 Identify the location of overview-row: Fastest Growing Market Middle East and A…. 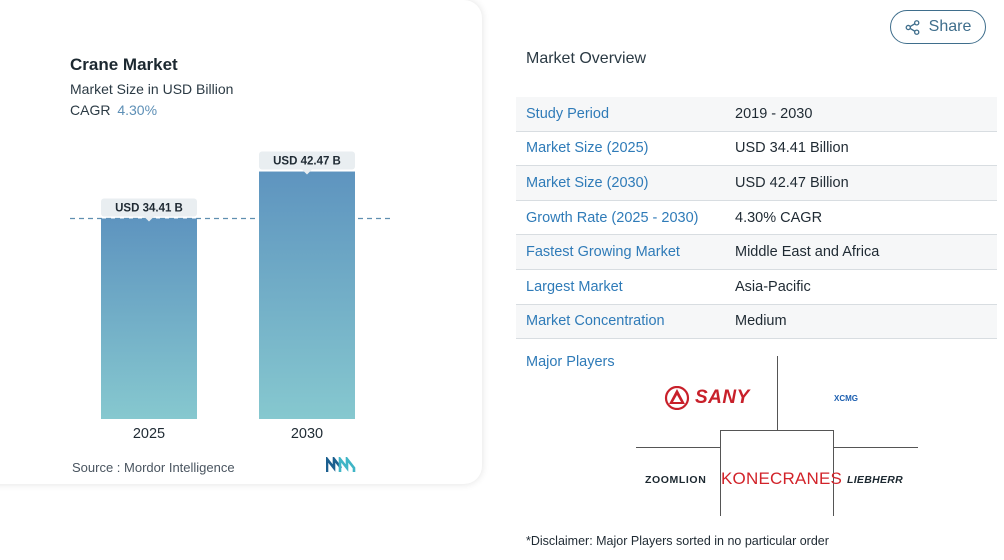
(756, 252).